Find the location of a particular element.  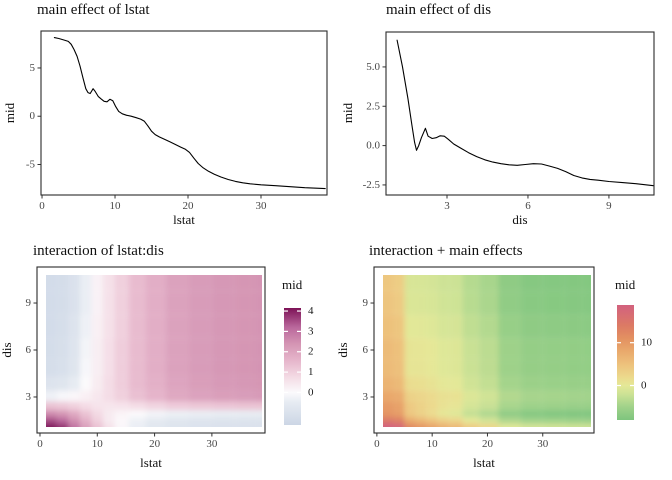

panel-title: main effect of dis is located at coordinates (439, 10).